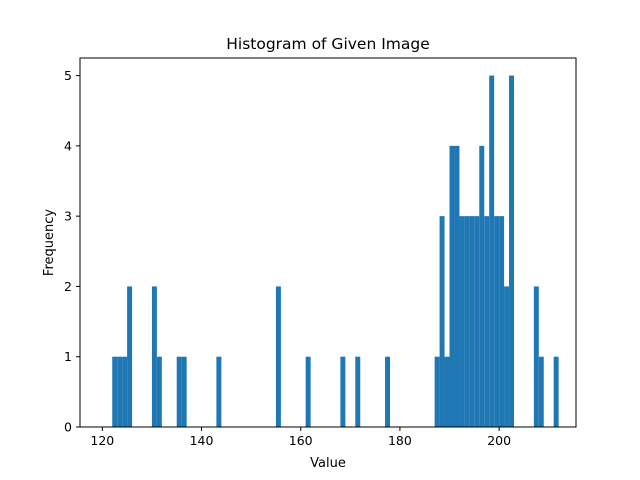  What do you see at coordinates (68, 216) in the screenshot?
I see `y-tick-label: 3` at bounding box center [68, 216].